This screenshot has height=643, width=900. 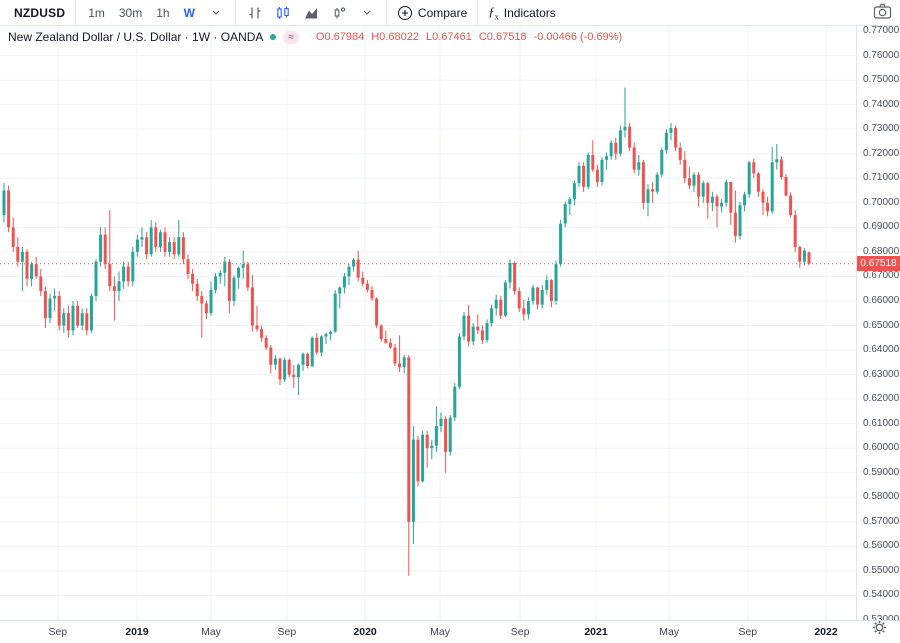 What do you see at coordinates (311, 13) in the screenshot?
I see `chart-type-area-icon` at bounding box center [311, 13].